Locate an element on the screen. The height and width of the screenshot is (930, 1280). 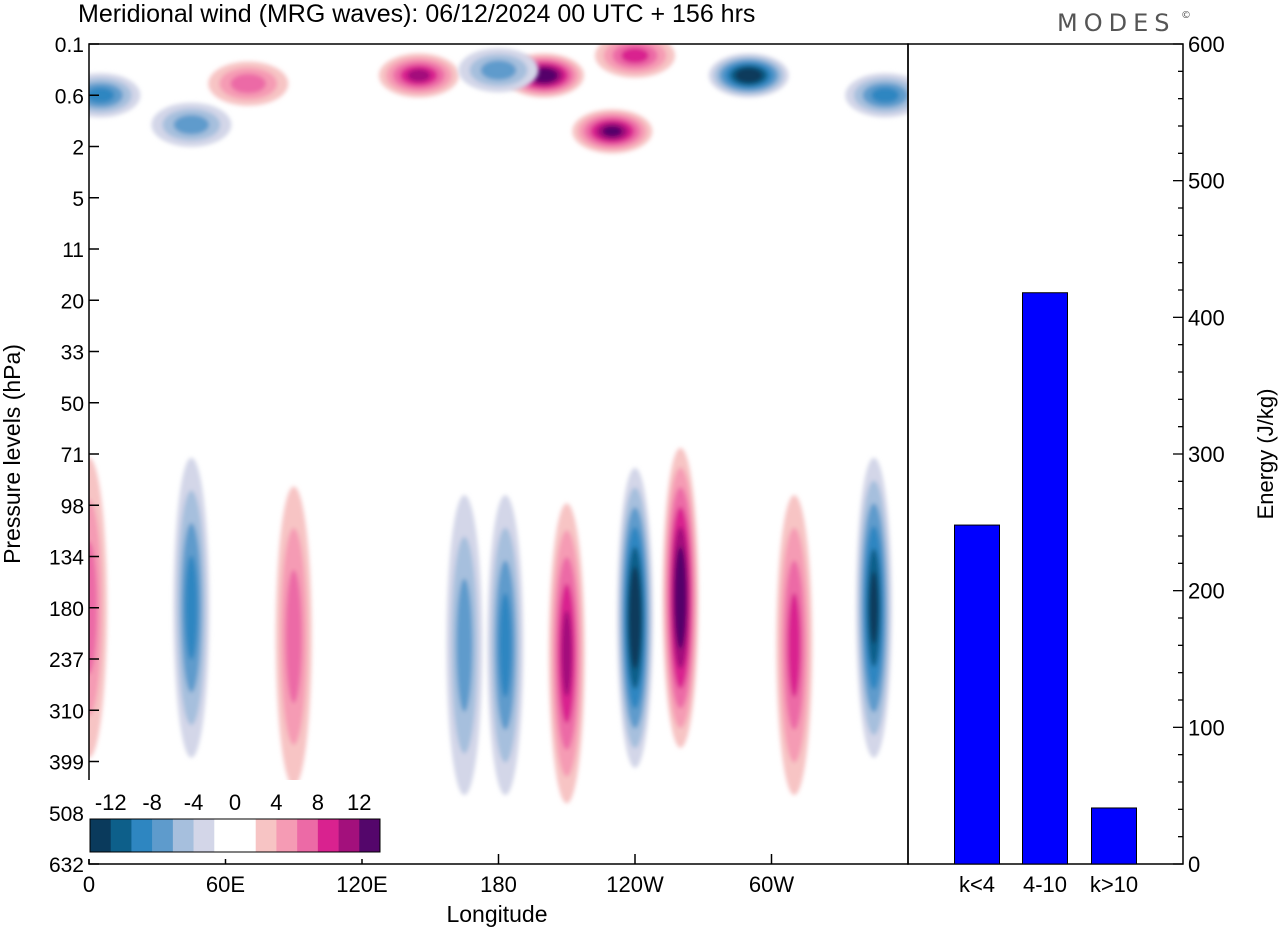
y-tick-label: 399 is located at coordinates (66, 763).